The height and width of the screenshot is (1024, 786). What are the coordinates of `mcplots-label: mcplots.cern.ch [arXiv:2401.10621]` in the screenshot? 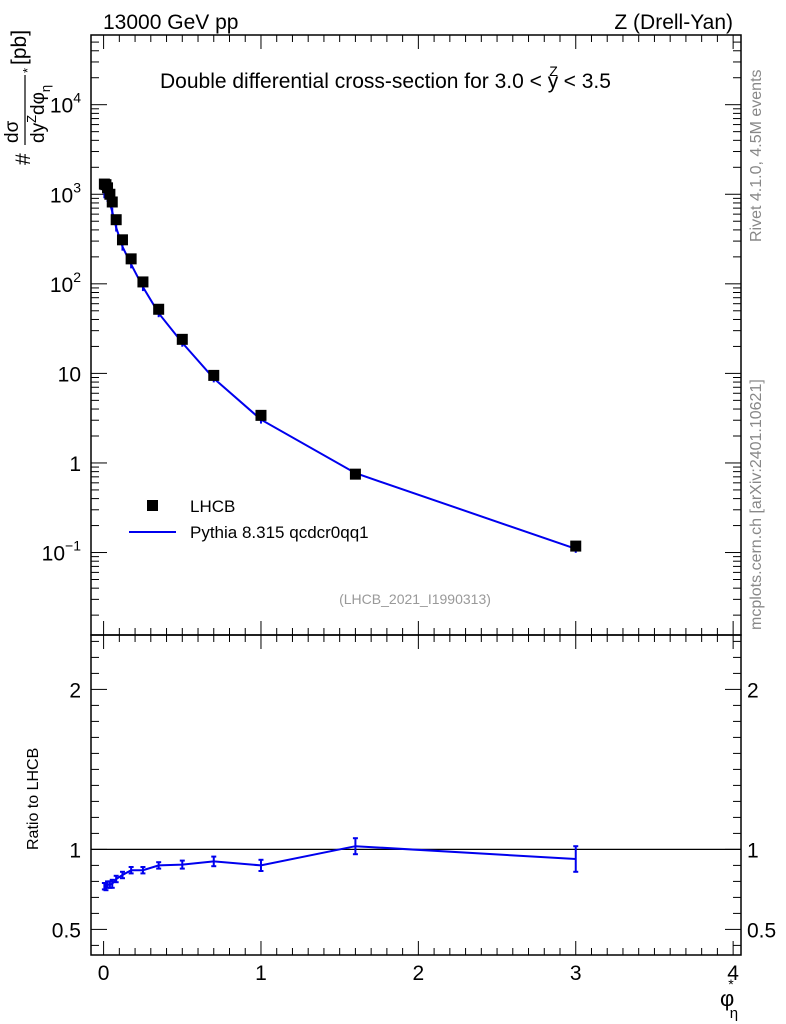 It's located at (756, 504).